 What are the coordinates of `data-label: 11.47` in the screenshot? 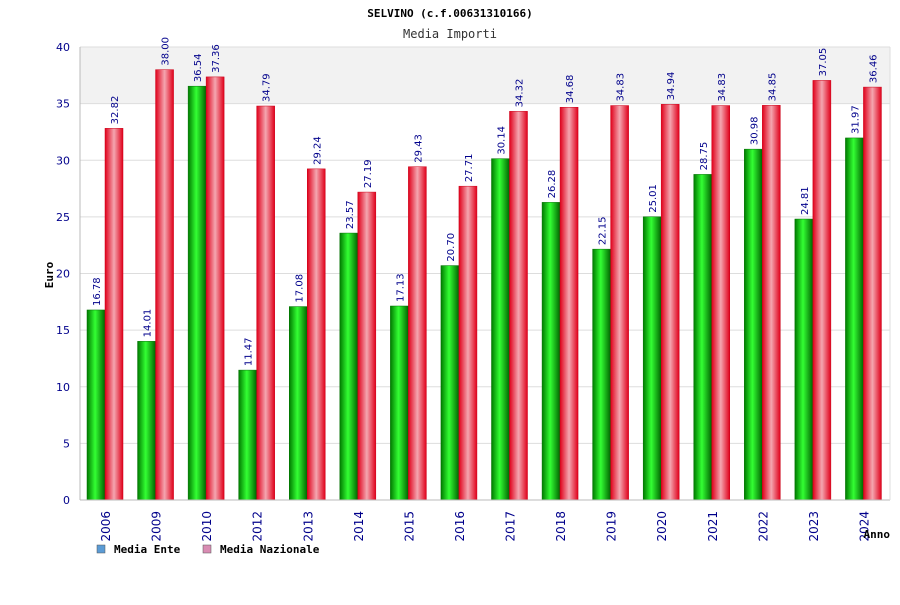 It's located at (249, 351).